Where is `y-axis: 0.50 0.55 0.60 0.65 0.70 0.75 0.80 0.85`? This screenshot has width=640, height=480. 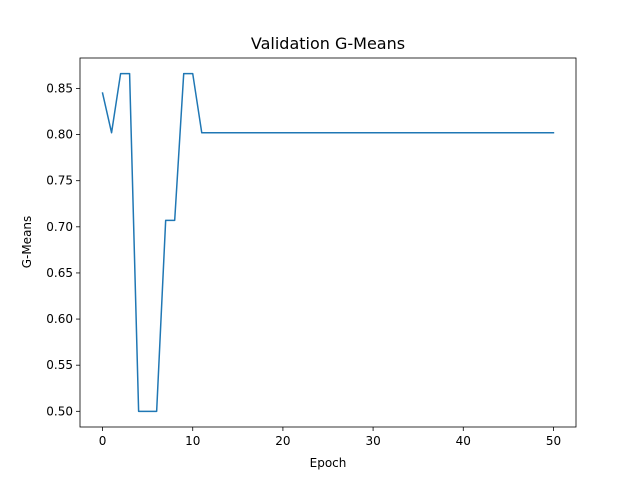 y-axis: 0.50 0.55 0.60 0.65 0.70 0.75 0.80 0.85 is located at coordinates (63, 249).